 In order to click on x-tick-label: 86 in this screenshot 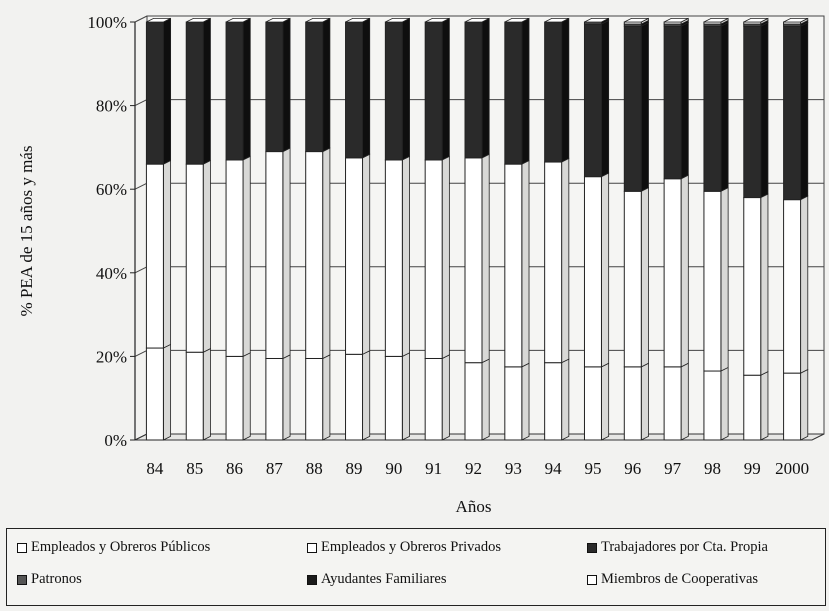, I will do `click(234, 468)`.